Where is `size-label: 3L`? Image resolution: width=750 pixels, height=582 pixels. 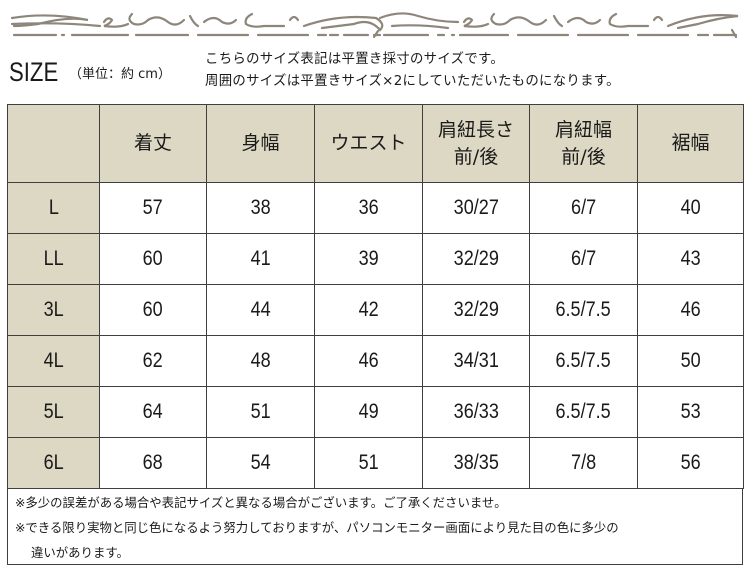
size-label: 3L is located at coordinates (53, 310).